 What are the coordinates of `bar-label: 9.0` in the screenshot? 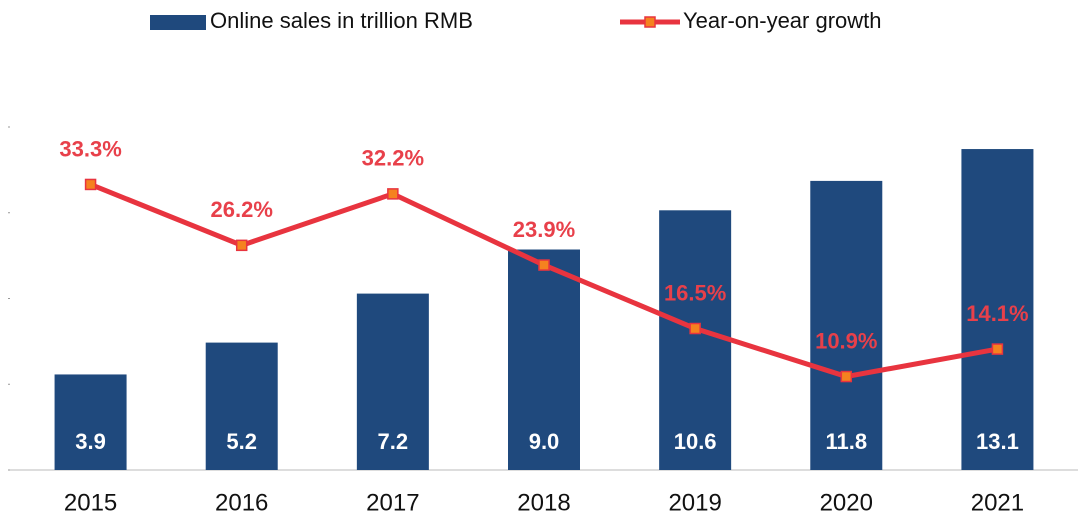 It's located at (544, 441).